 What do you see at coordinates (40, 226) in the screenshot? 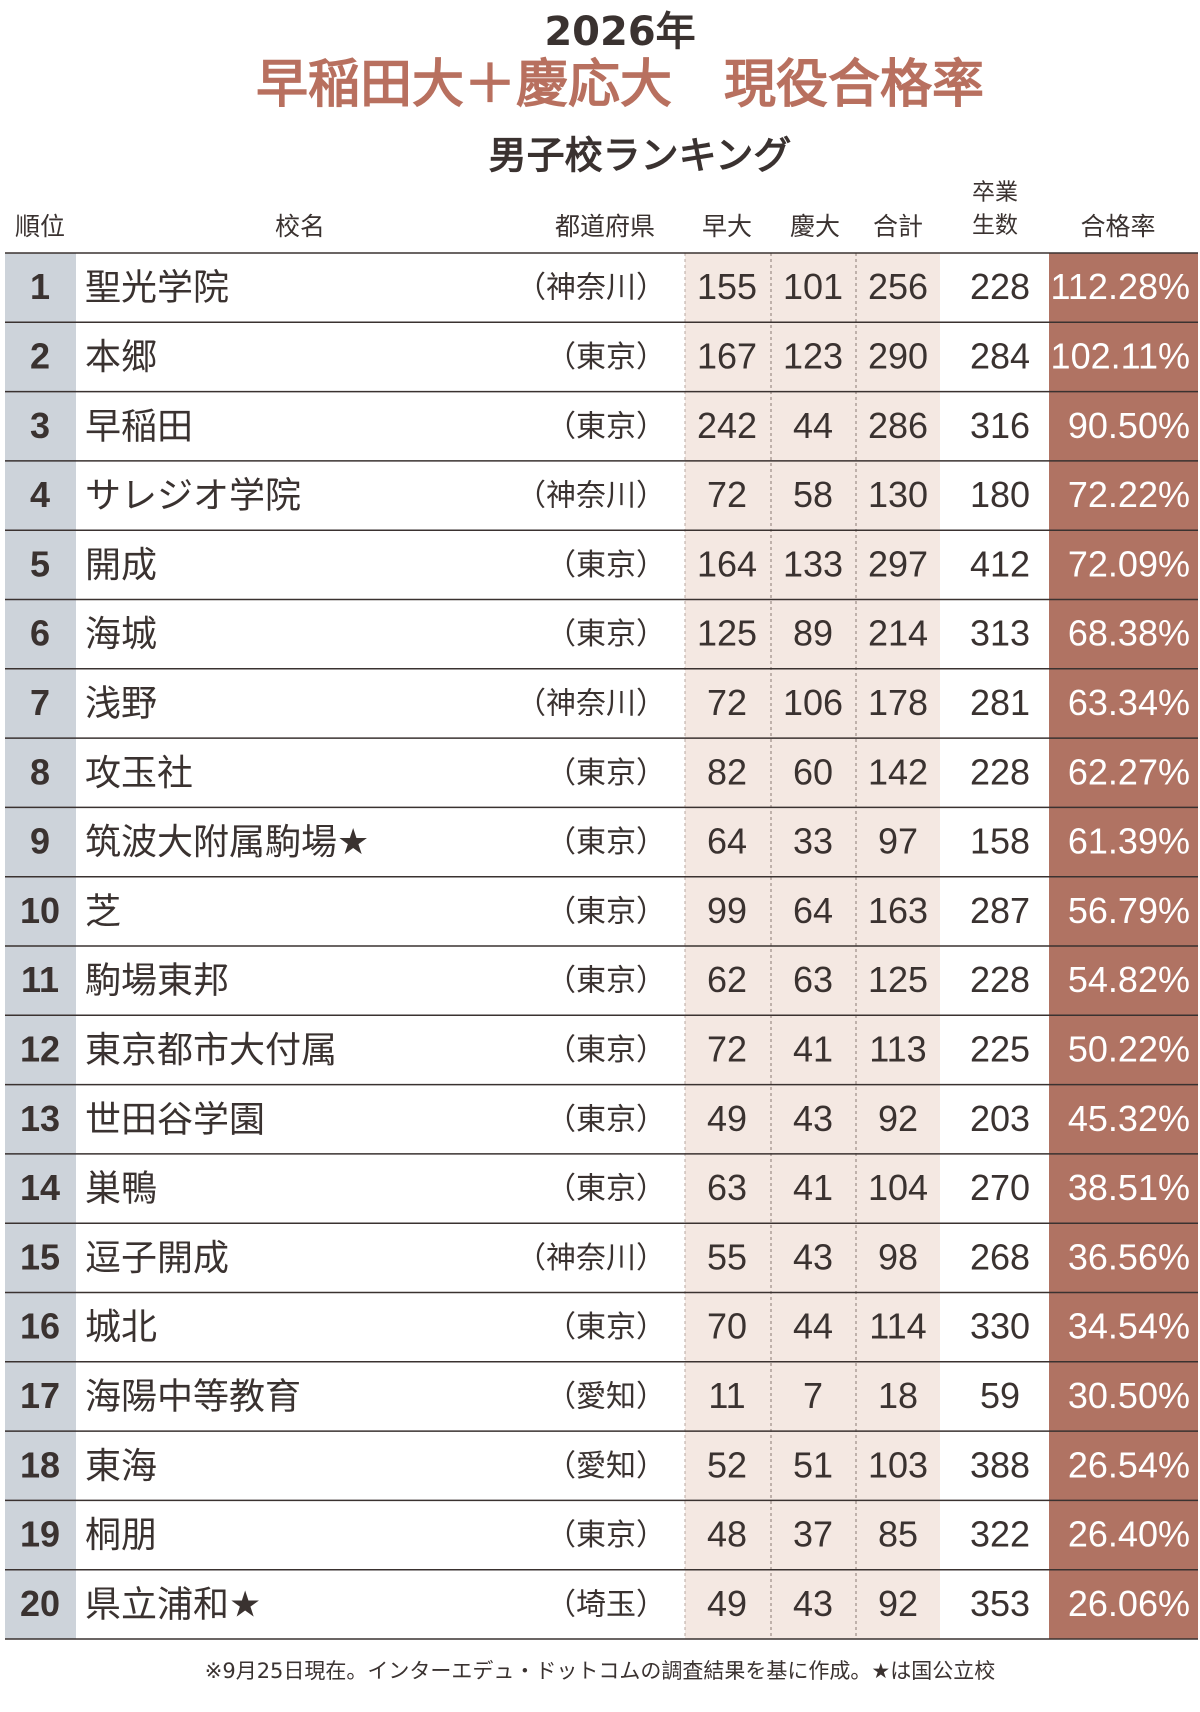
I see `col-header: 順位` at bounding box center [40, 226].